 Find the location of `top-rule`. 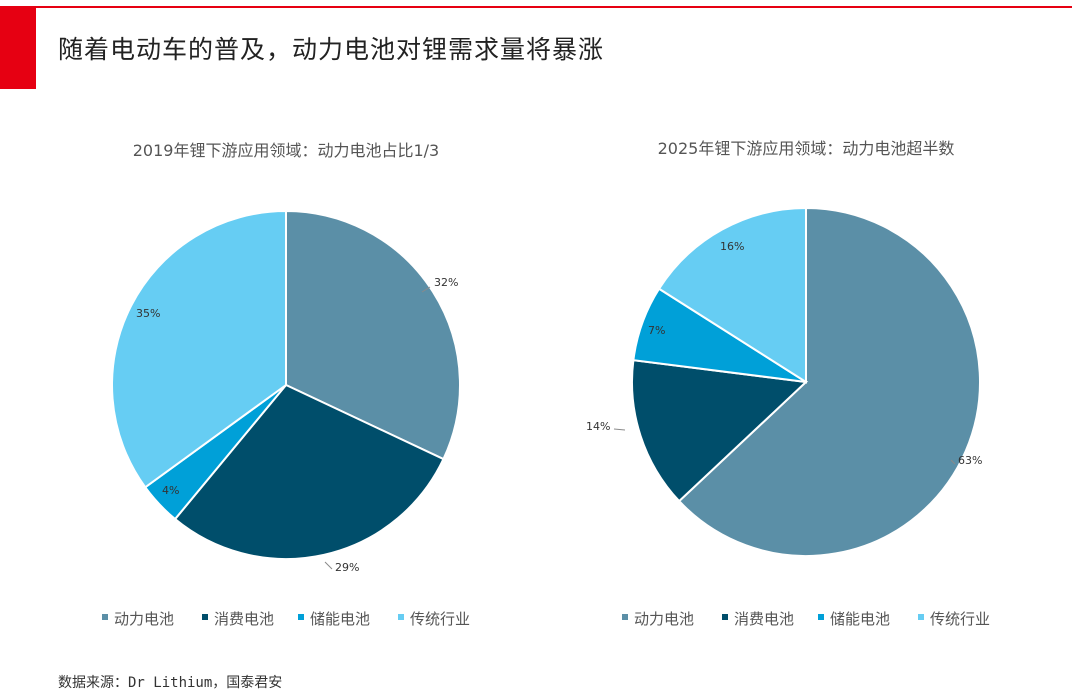

top-rule is located at coordinates (536, 7).